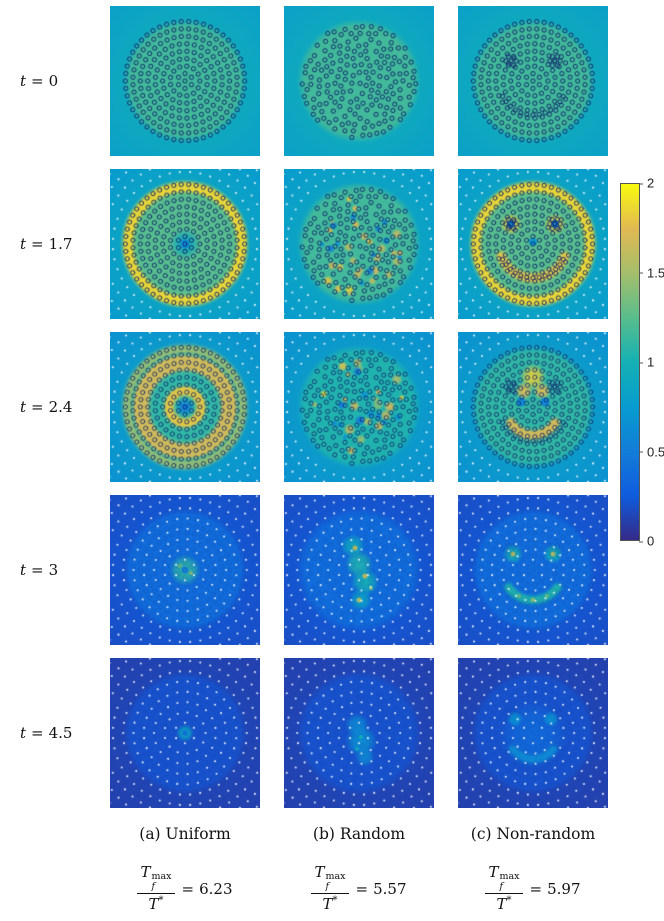 The height and width of the screenshot is (921, 664). What do you see at coordinates (630, 362) in the screenshot?
I see `colorbar-gradient` at bounding box center [630, 362].